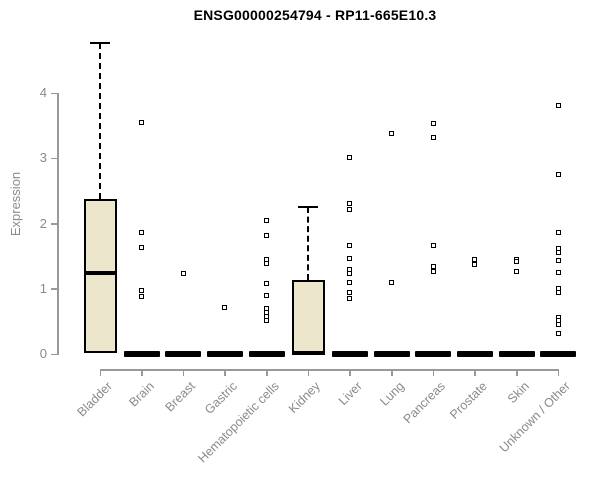 This screenshot has height=500, width=600. Describe the element at coordinates (100, 276) in the screenshot. I see `boxplot-box-bladder` at that location.